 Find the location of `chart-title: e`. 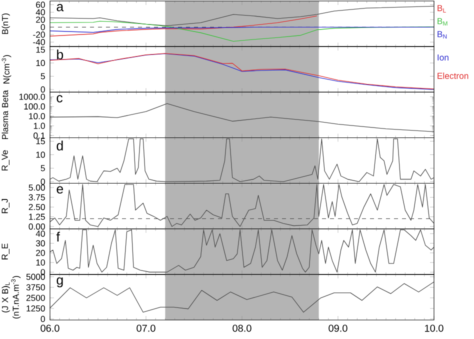

chart-title: e is located at coordinates (60, 190).